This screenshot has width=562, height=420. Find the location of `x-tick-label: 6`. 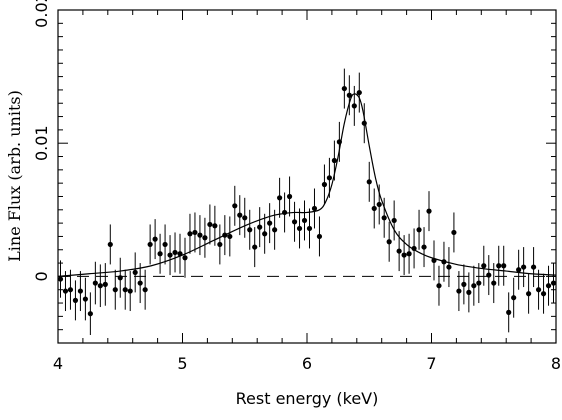

x-tick-label: 6 is located at coordinates (307, 363).